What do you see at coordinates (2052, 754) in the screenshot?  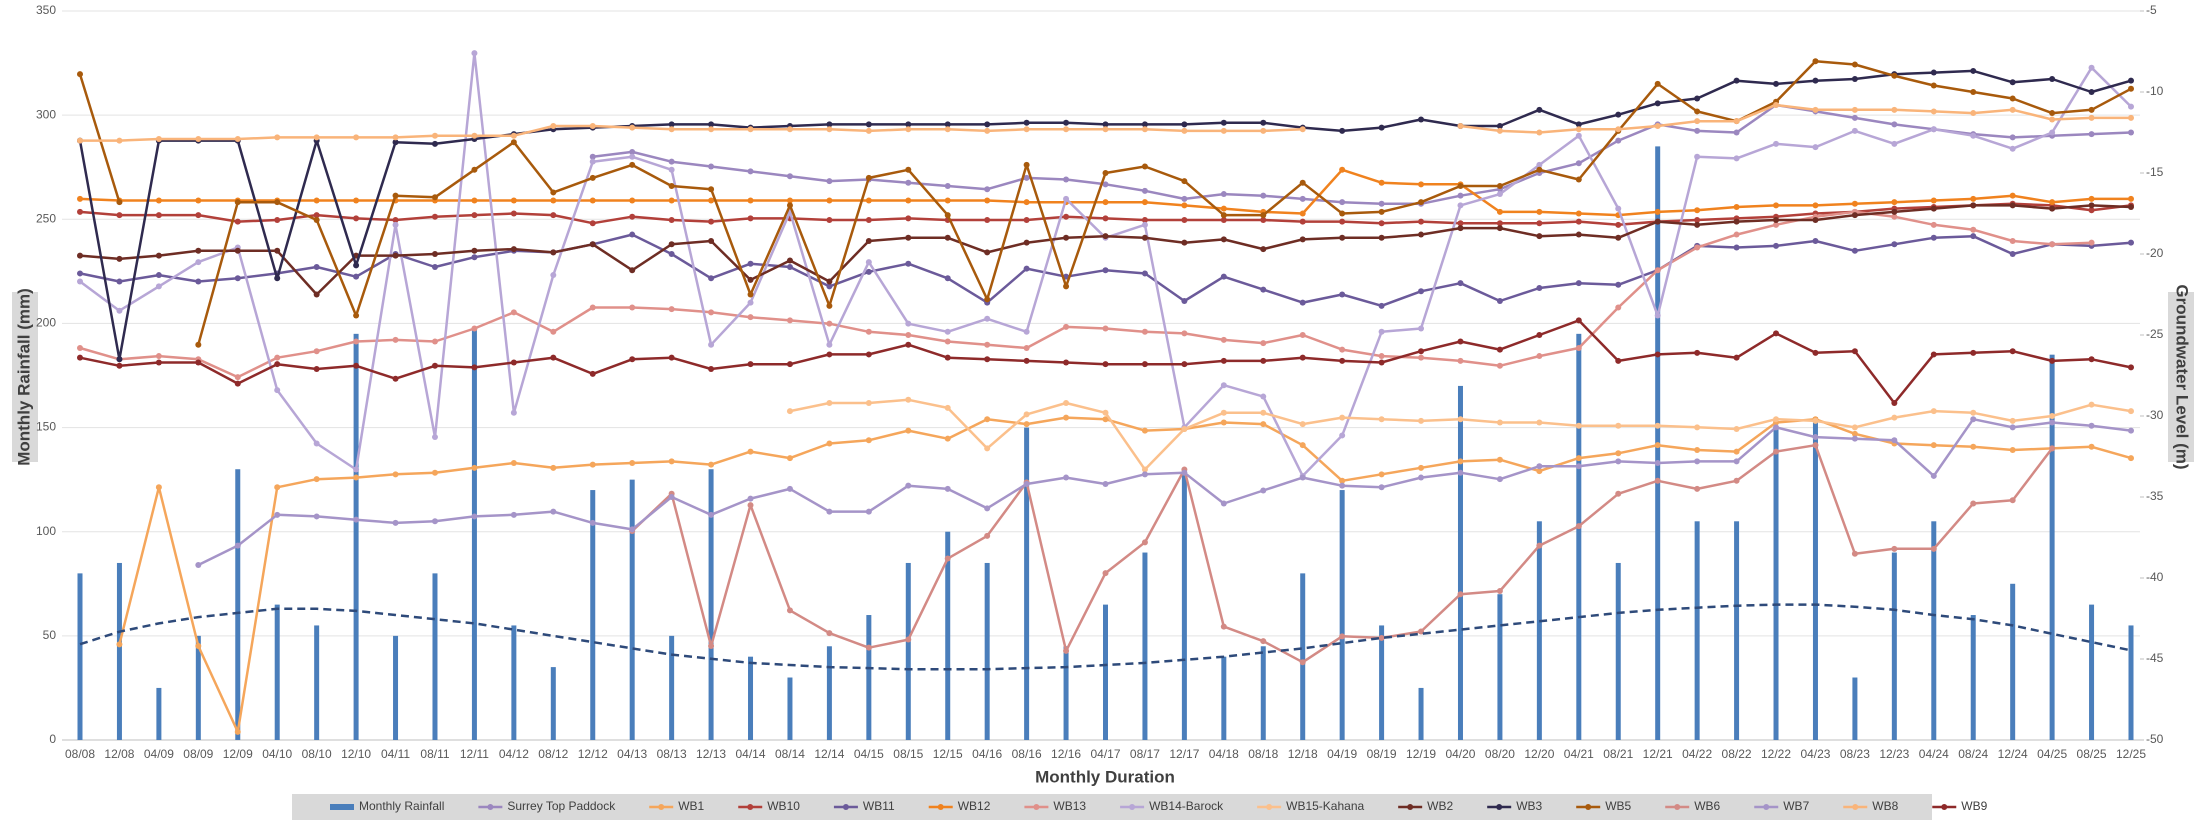 I see `x-tick-label: 04/25` at bounding box center [2052, 754].